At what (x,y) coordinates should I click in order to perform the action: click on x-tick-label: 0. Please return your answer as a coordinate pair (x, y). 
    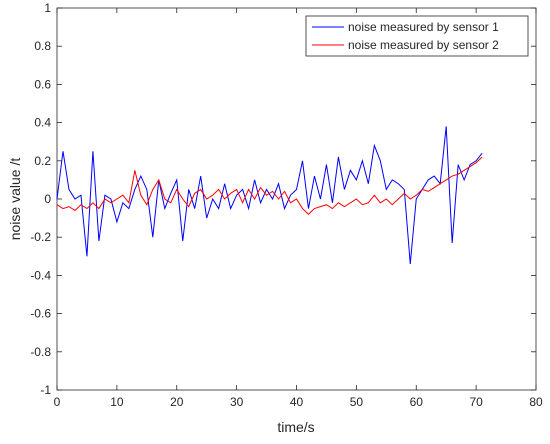
    Looking at the image, I should click on (57, 402).